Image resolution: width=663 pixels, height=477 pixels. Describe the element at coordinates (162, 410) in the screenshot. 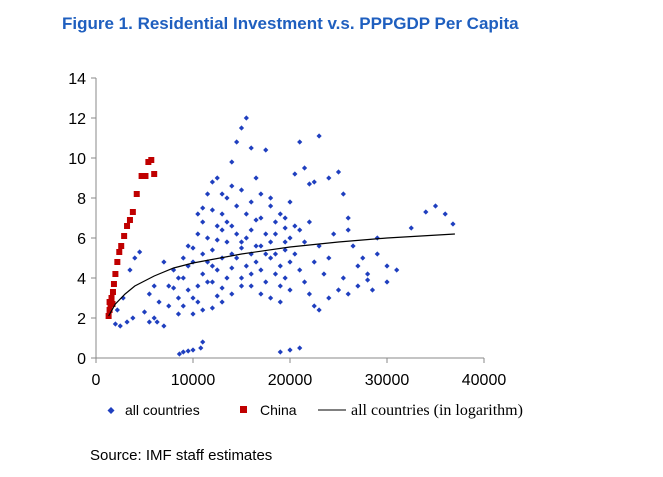

I see `legend-all-countries-label: all countries` at that location.